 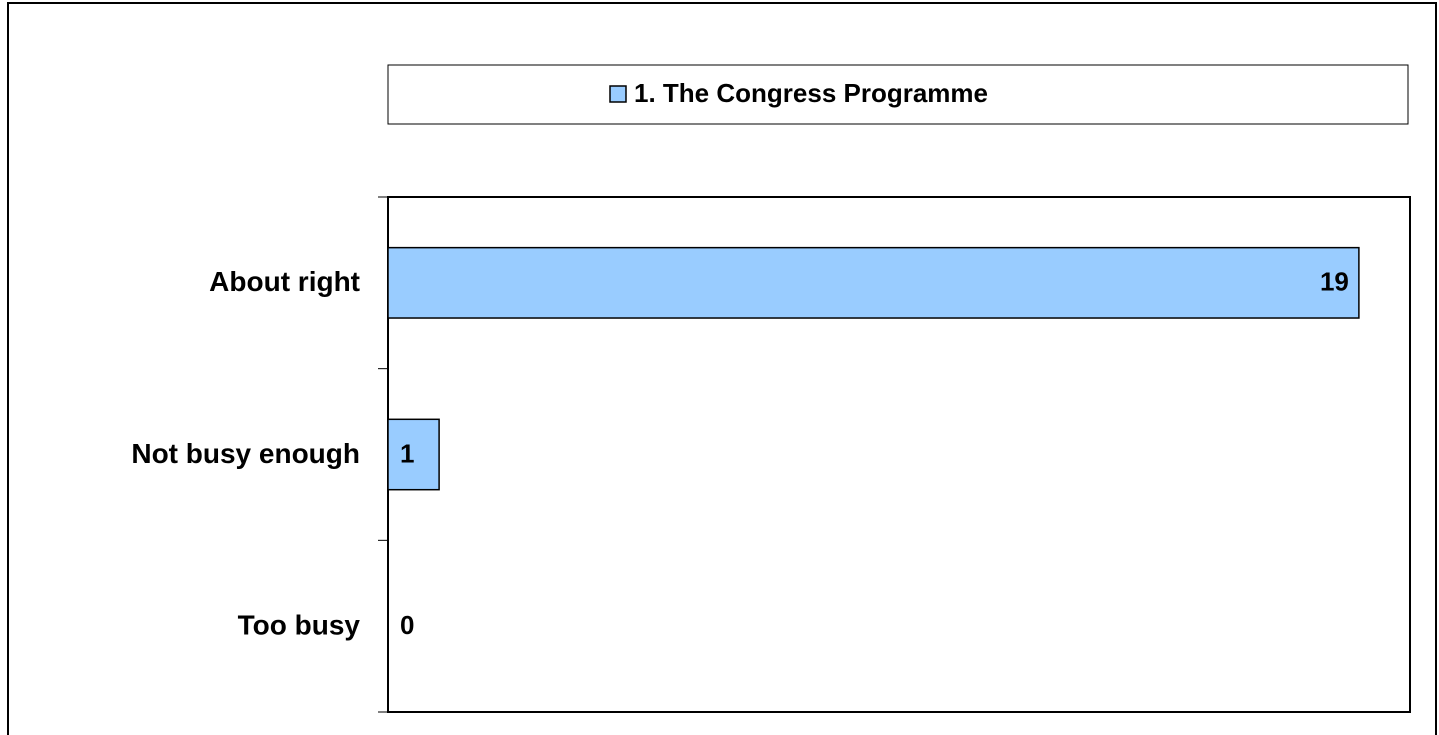 What do you see at coordinates (618, 94) in the screenshot?
I see `legend-swatch` at bounding box center [618, 94].